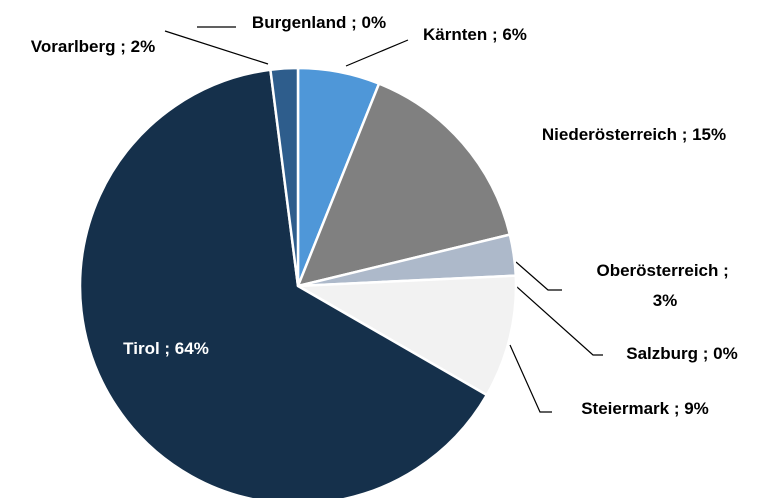 This screenshot has height=498, width=761. I want to click on value-label: 3%, so click(665, 300).